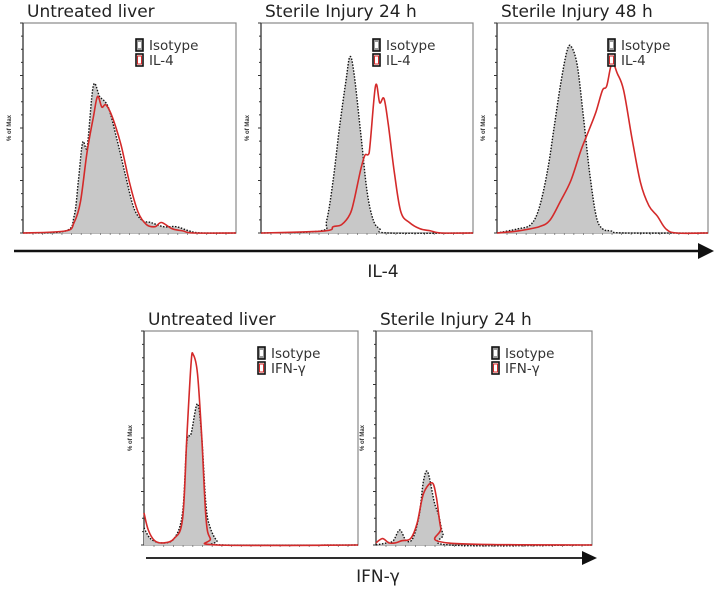 The height and width of the screenshot is (591, 720). I want to click on il4-axis-label: IL-4, so click(382, 272).